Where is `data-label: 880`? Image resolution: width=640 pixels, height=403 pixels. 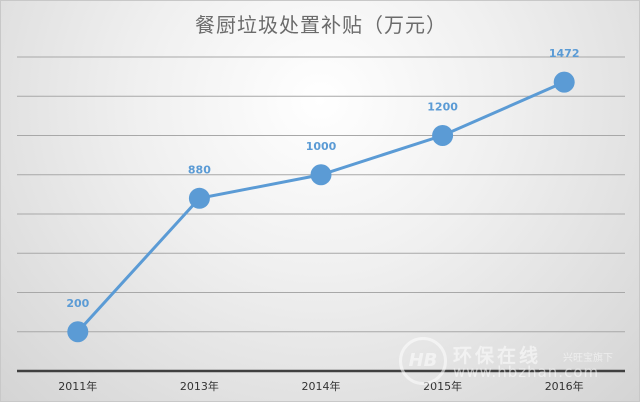
data-label: 880 is located at coordinates (199, 169).